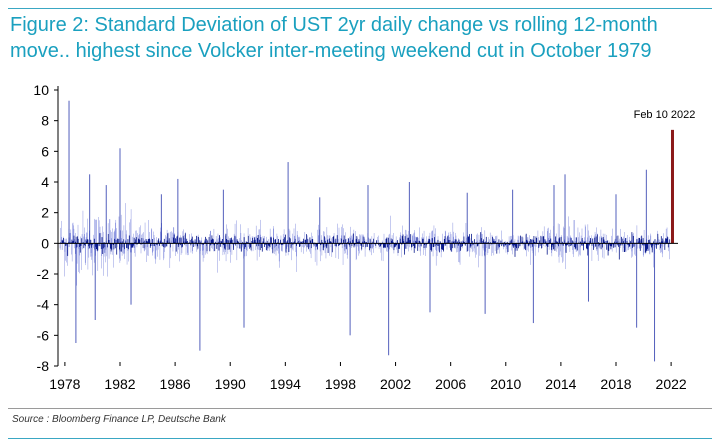  What do you see at coordinates (45, 151) in the screenshot?
I see `y-tick-label: 6` at bounding box center [45, 151].